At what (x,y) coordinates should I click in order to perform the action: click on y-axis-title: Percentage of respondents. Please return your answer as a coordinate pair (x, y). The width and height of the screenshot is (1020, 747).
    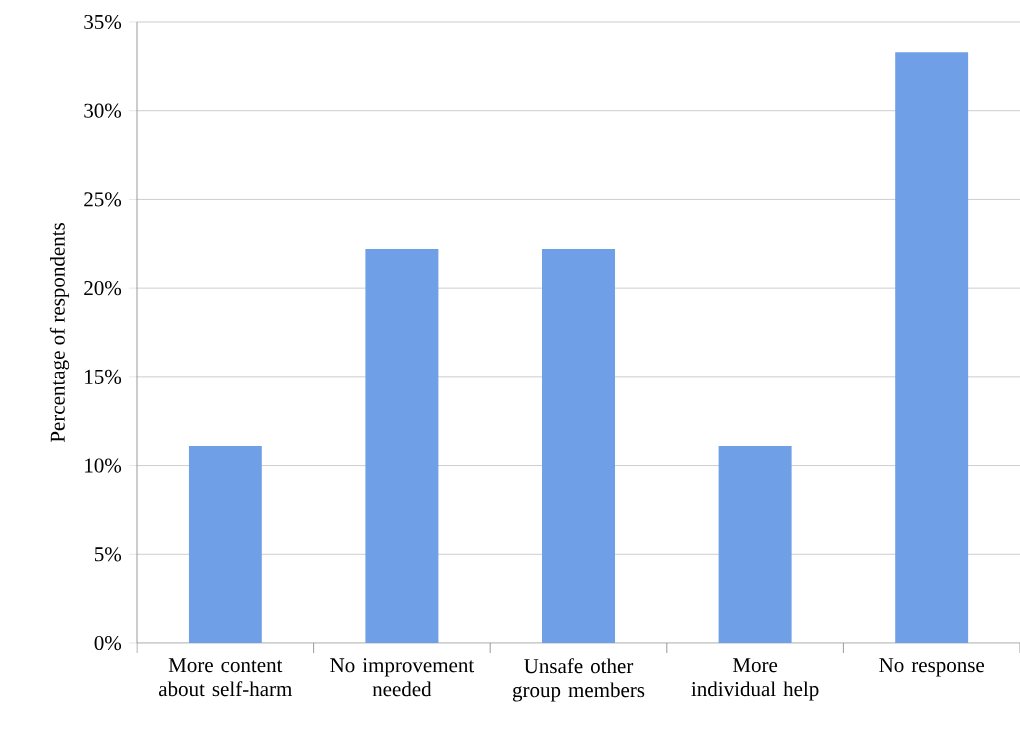
    Looking at the image, I should click on (59, 333).